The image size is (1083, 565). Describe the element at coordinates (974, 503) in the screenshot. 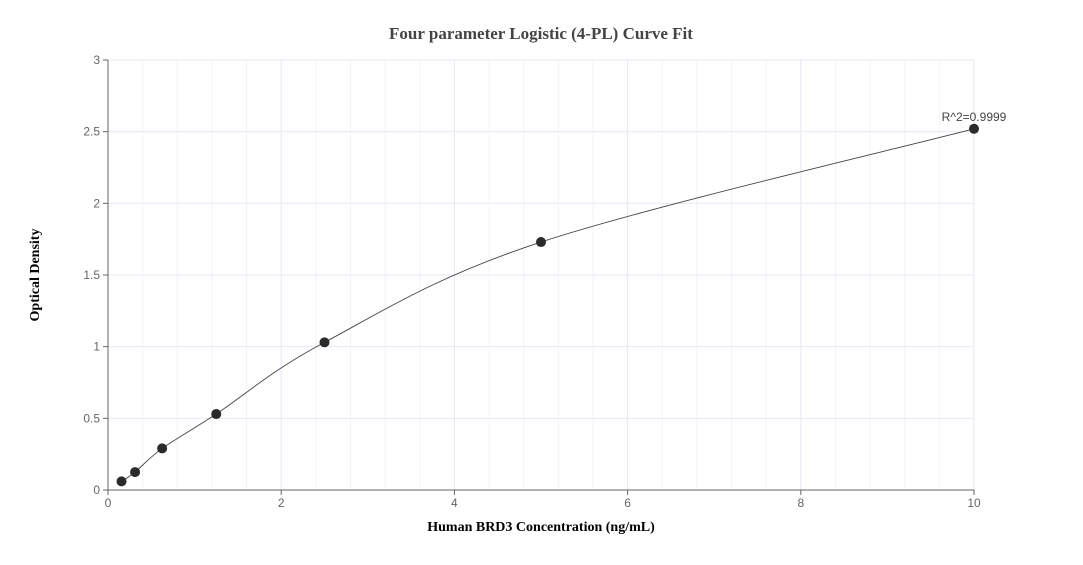

I see `x-tick-label: 10` at that location.